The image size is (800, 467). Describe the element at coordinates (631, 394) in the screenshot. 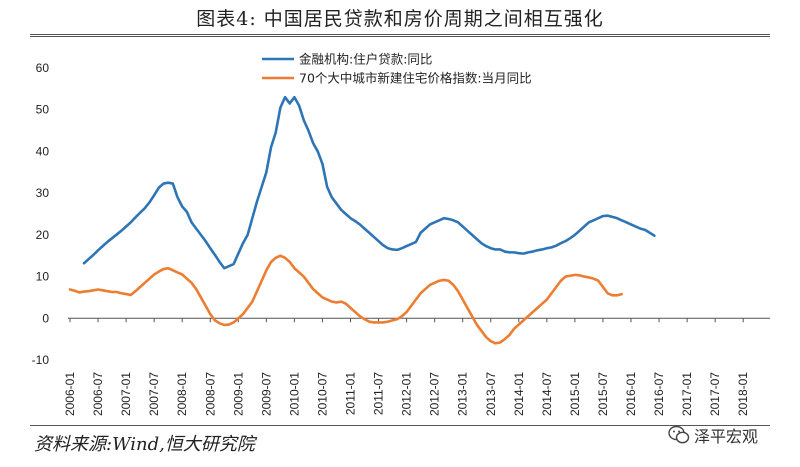

I see `x-tick-label: 2016-01` at that location.